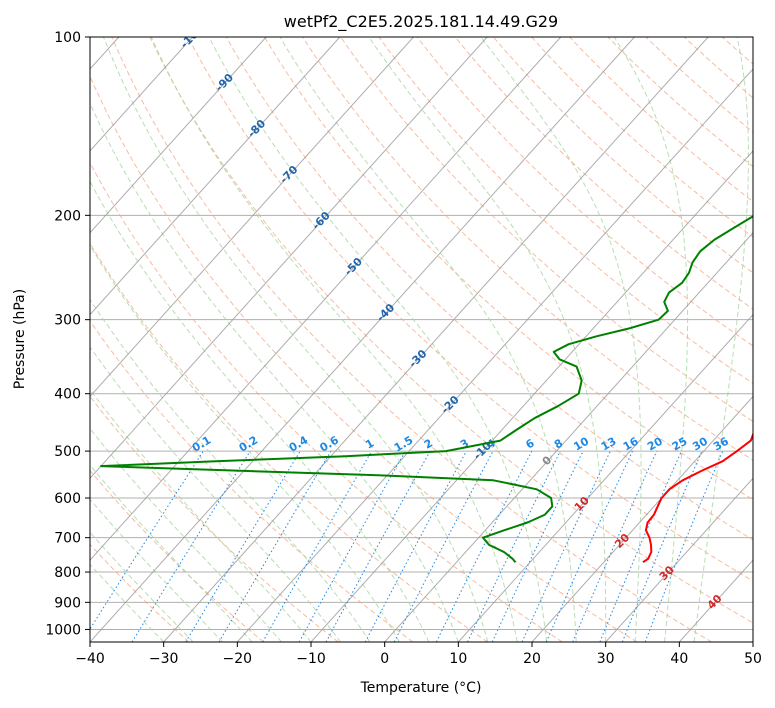 This screenshot has height=708, width=775. I want to click on y-axis-label: Pressure (hPa), so click(20, 339).